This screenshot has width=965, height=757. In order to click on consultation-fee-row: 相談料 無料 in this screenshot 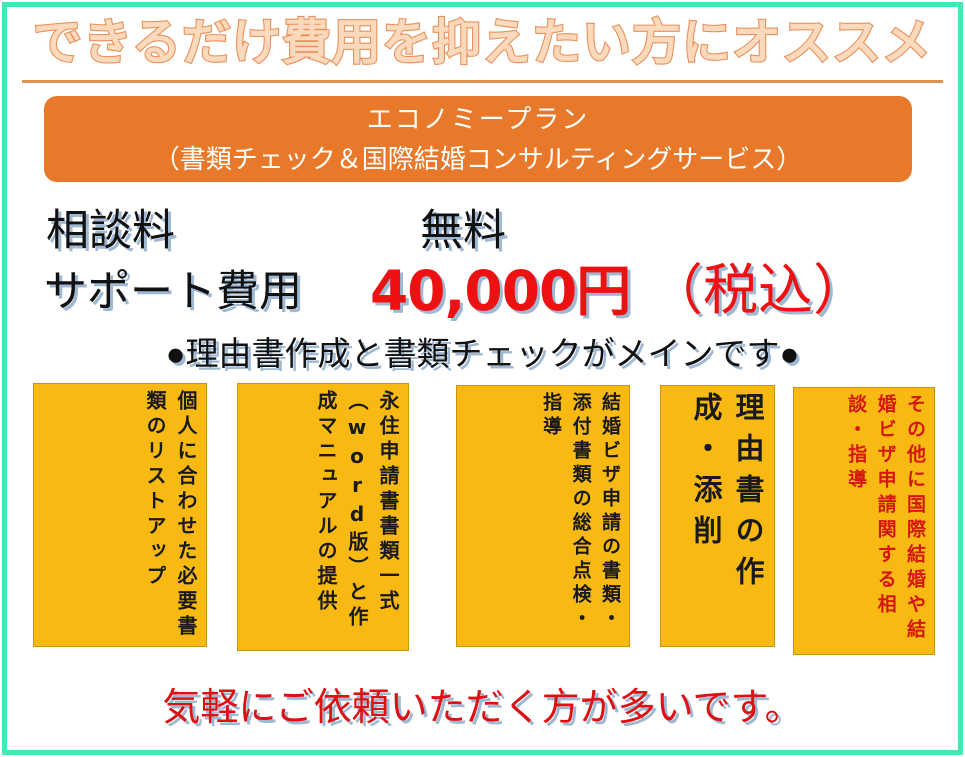, I will do `click(482, 233)`.